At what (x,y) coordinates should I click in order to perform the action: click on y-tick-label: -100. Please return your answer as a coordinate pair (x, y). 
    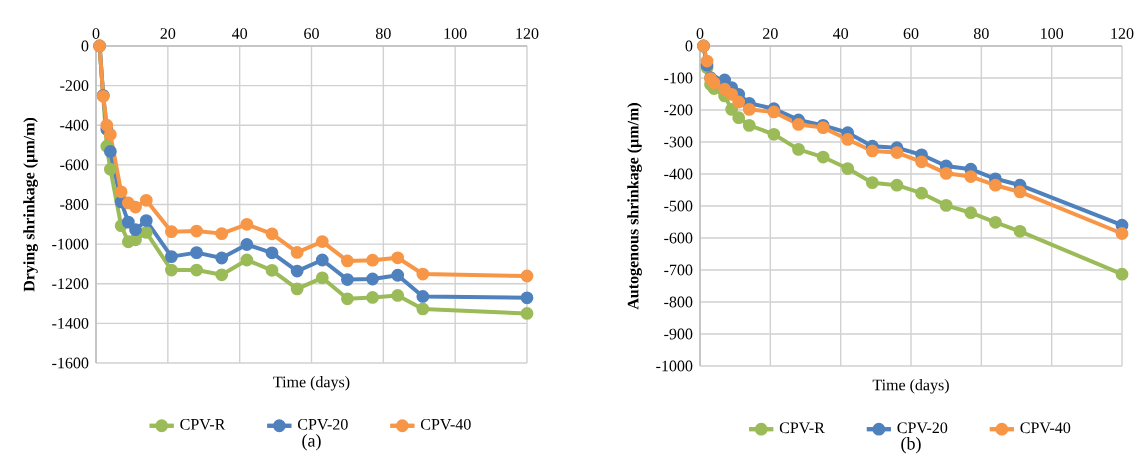
    Looking at the image, I should click on (678, 78).